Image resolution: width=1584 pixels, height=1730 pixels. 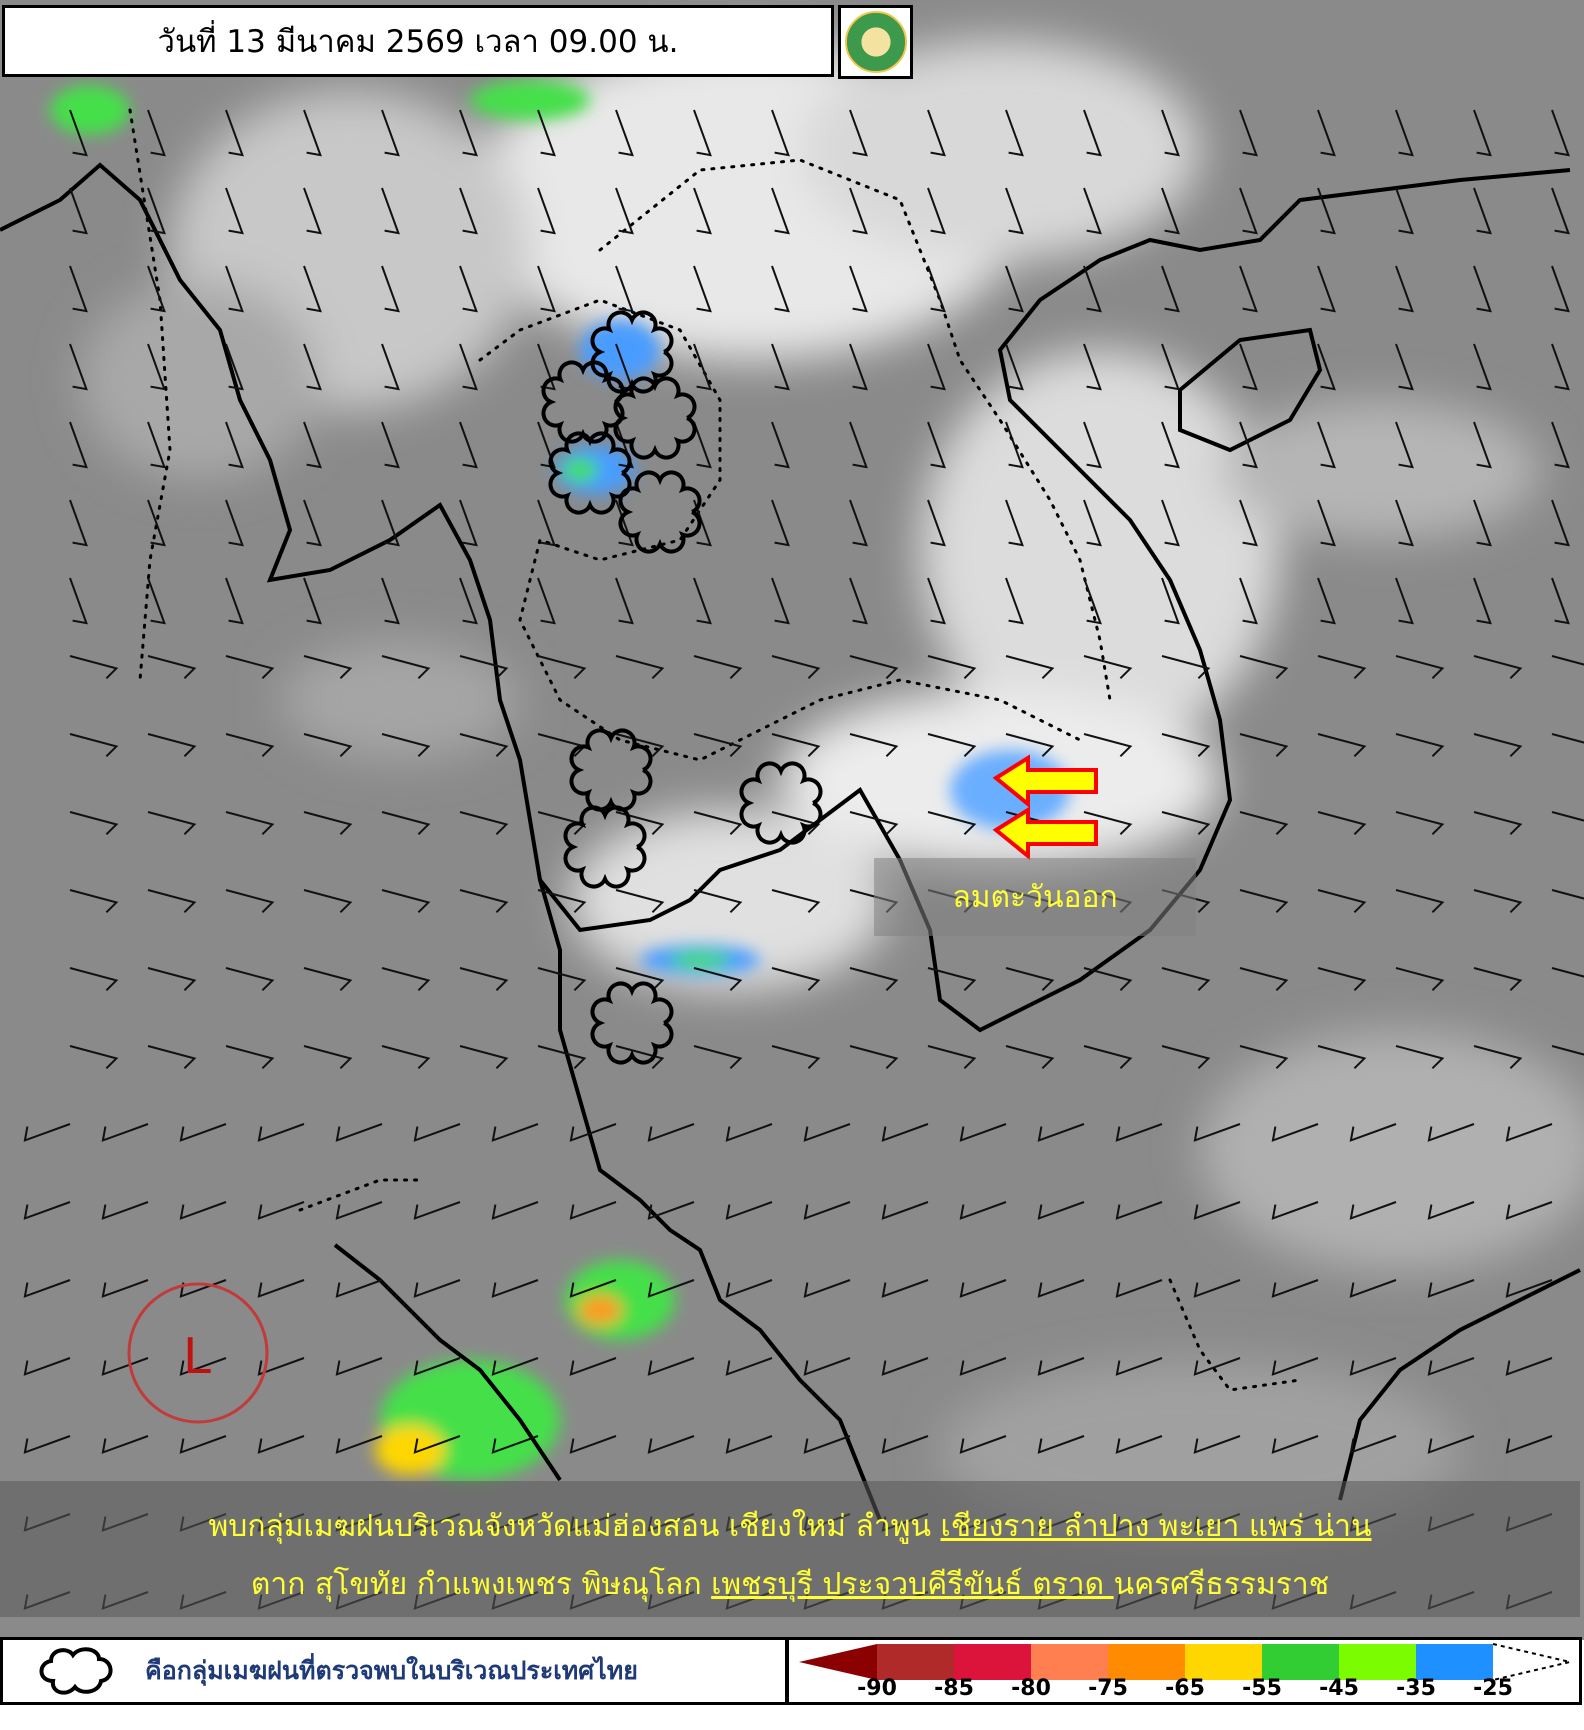 I want to click on summary-text: ตาก สุโขทัย กำแพงเพชร พิษณุโลก, so click(x=481, y=1584).